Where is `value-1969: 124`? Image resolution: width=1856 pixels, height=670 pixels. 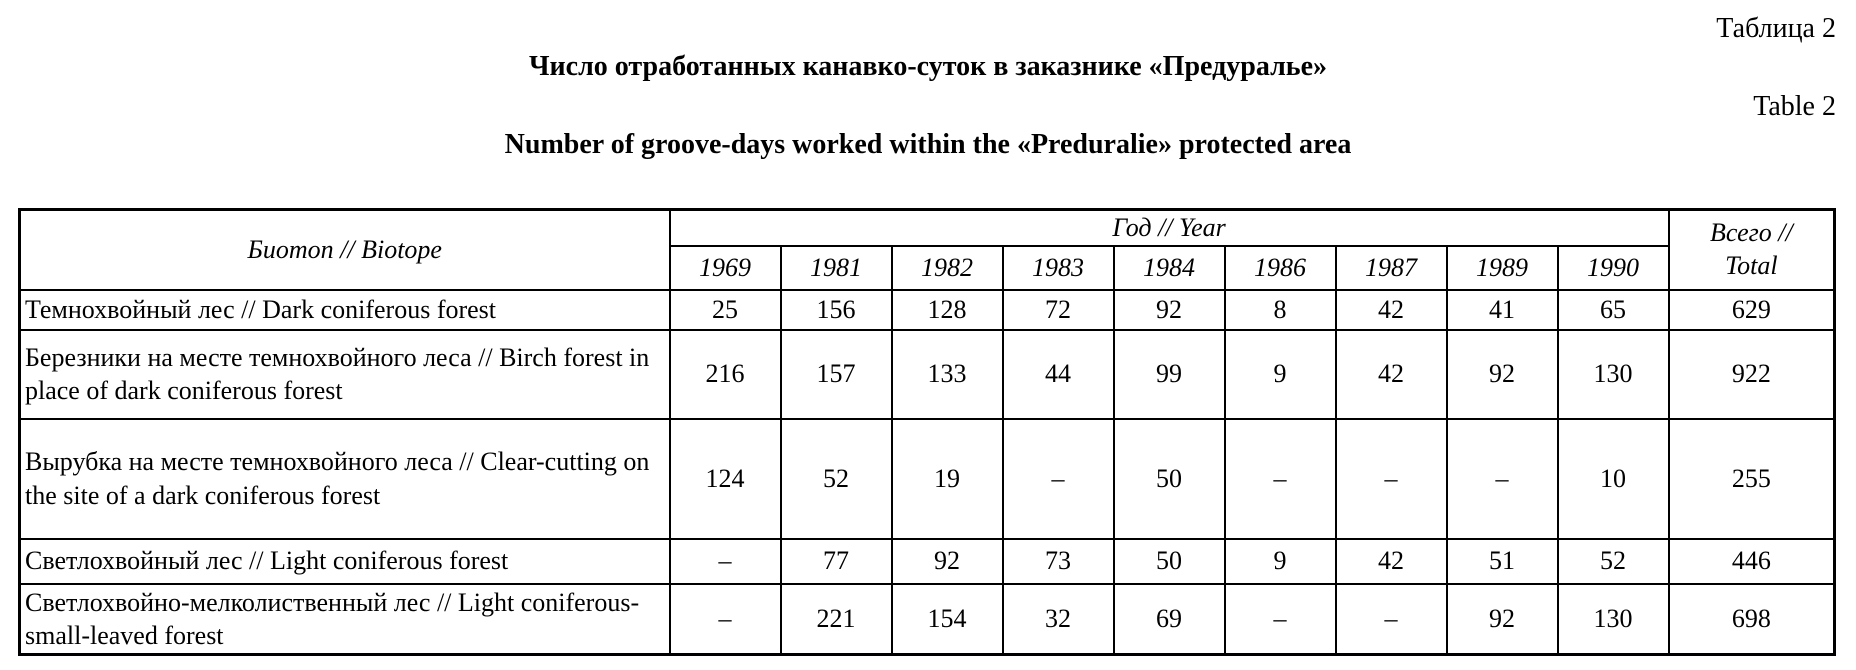
value-1969: 124 is located at coordinates (725, 478).